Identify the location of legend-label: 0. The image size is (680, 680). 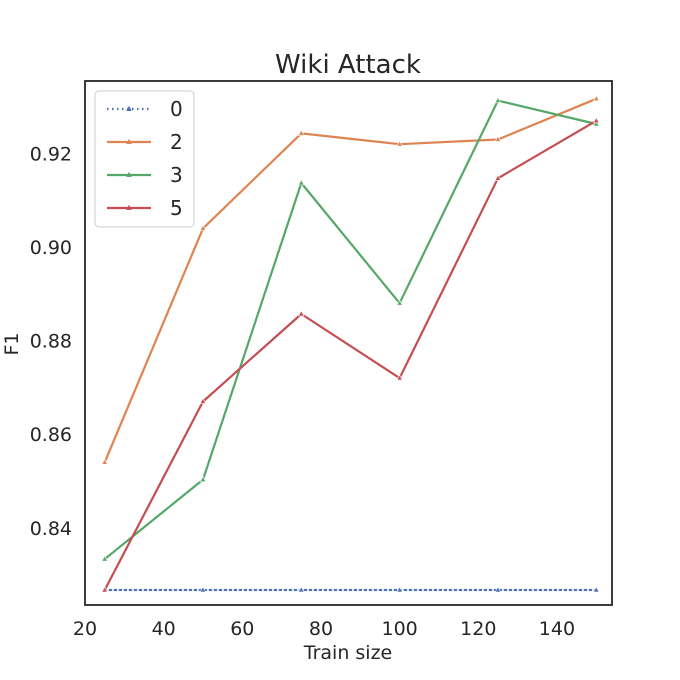
(176, 109).